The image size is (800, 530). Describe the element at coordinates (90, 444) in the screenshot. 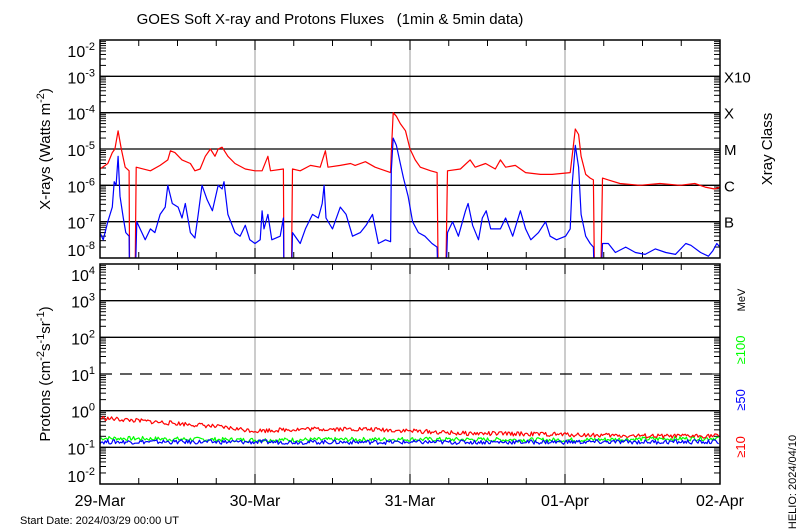

I see `tick-exponent: -1` at that location.